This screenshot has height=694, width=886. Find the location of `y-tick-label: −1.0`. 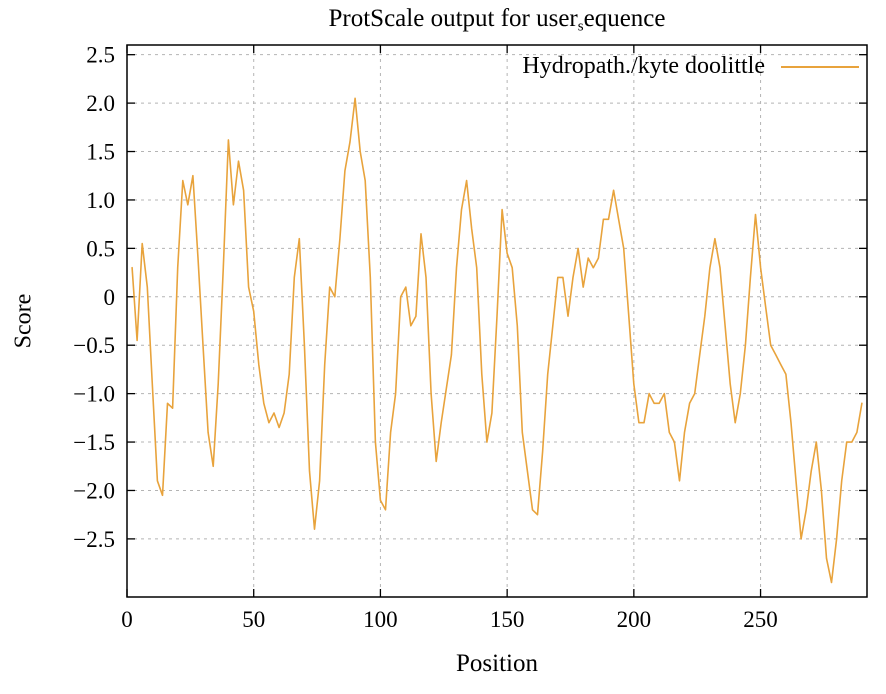

y-tick-label: −1.0 is located at coordinates (94, 394).